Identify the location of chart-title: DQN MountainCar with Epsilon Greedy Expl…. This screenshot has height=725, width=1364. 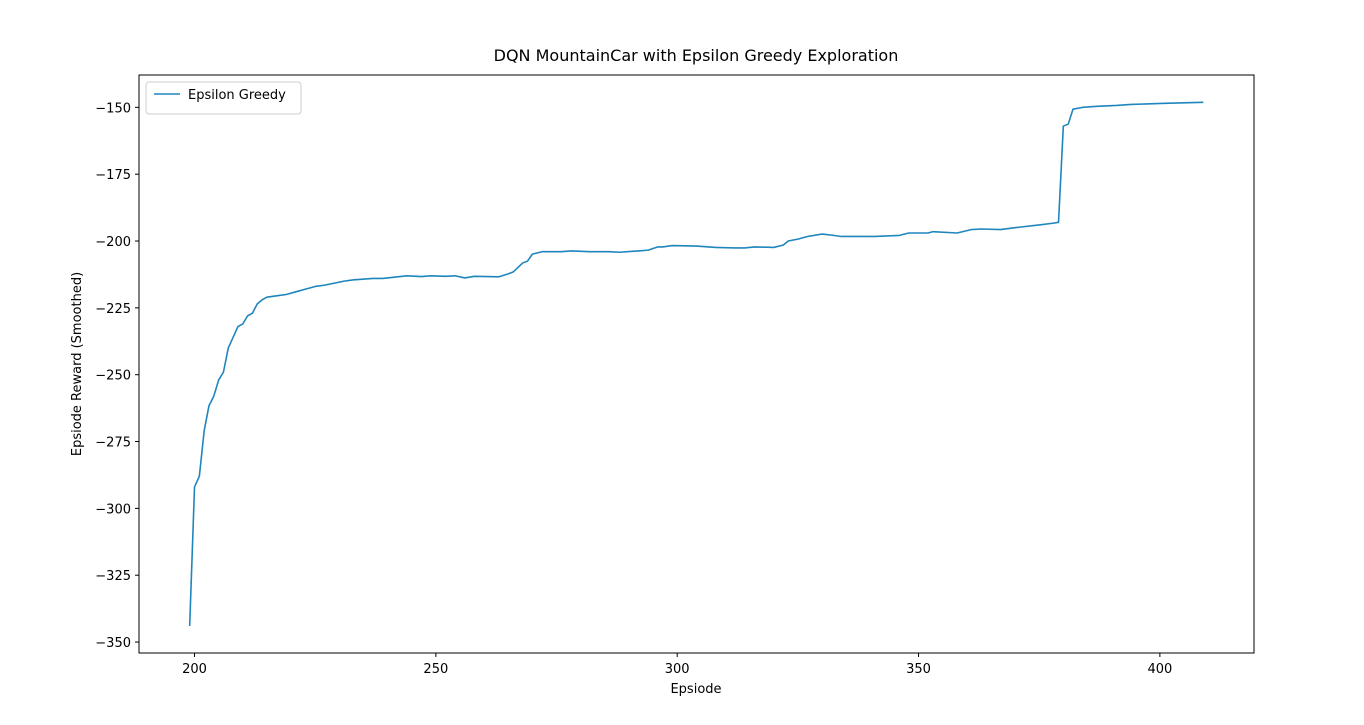
(696, 55).